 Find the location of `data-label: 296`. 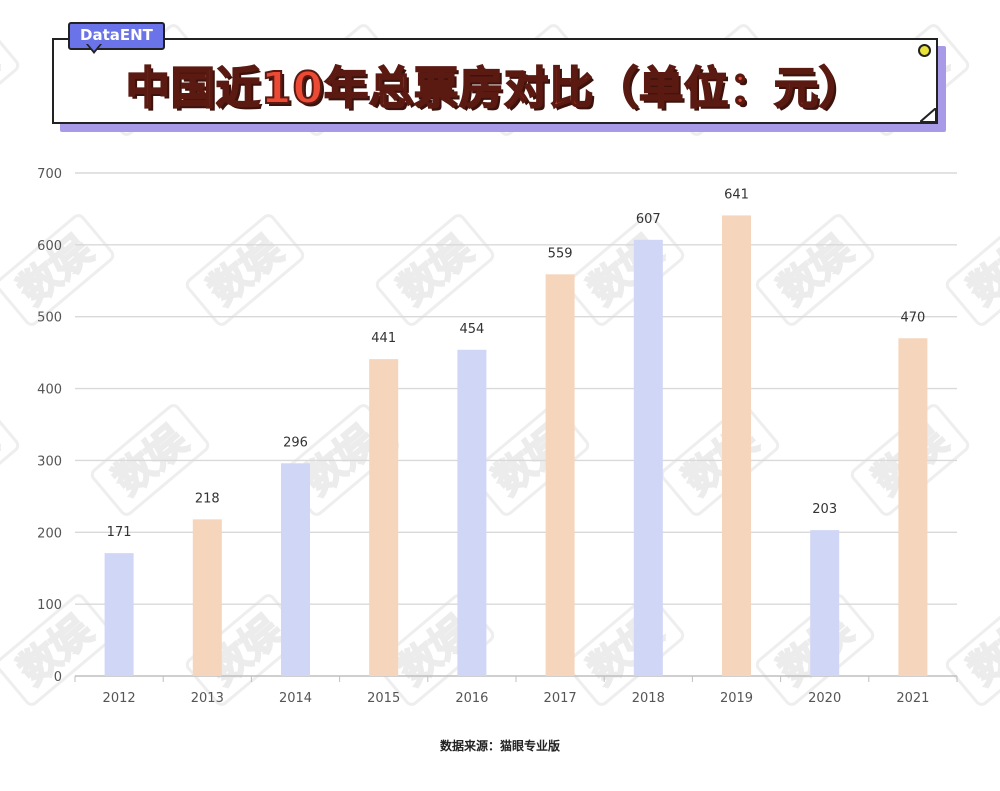

data-label: 296 is located at coordinates (295, 442).